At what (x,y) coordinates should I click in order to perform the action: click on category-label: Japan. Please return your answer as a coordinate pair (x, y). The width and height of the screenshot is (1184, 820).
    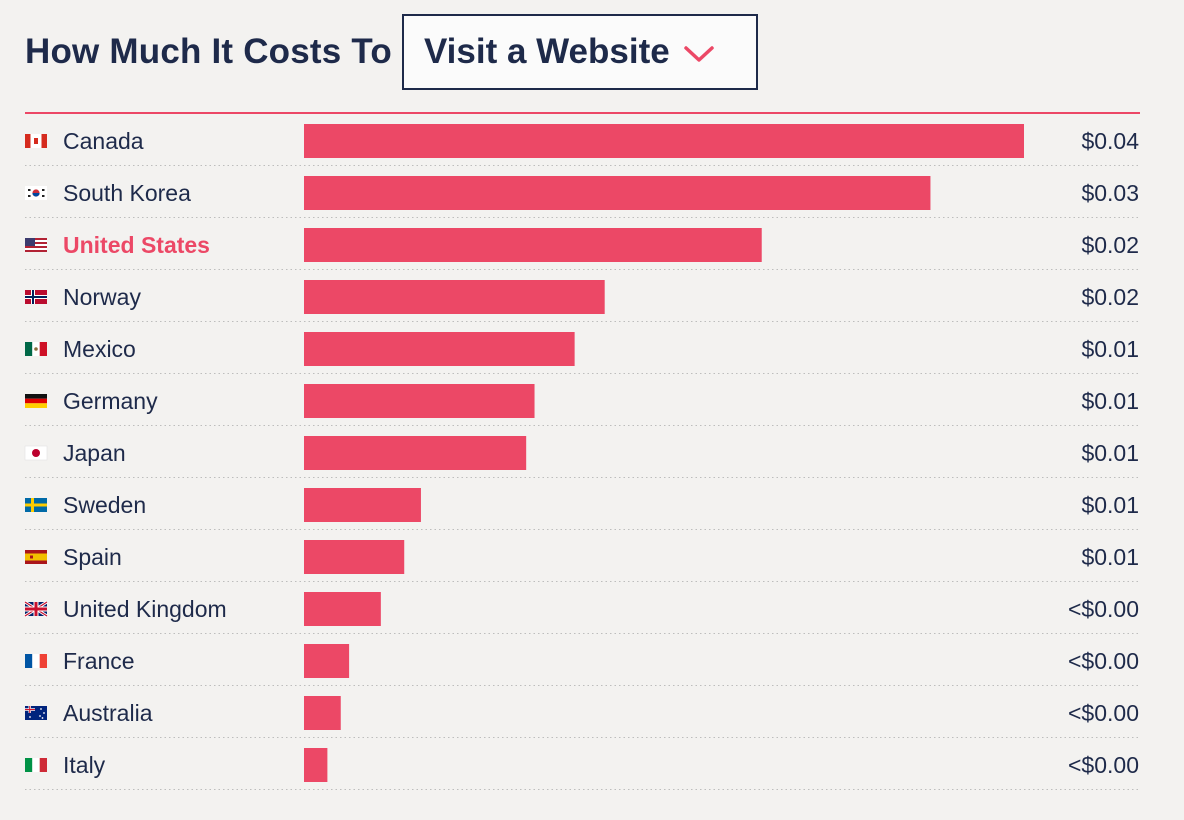
    Looking at the image, I should click on (94, 453).